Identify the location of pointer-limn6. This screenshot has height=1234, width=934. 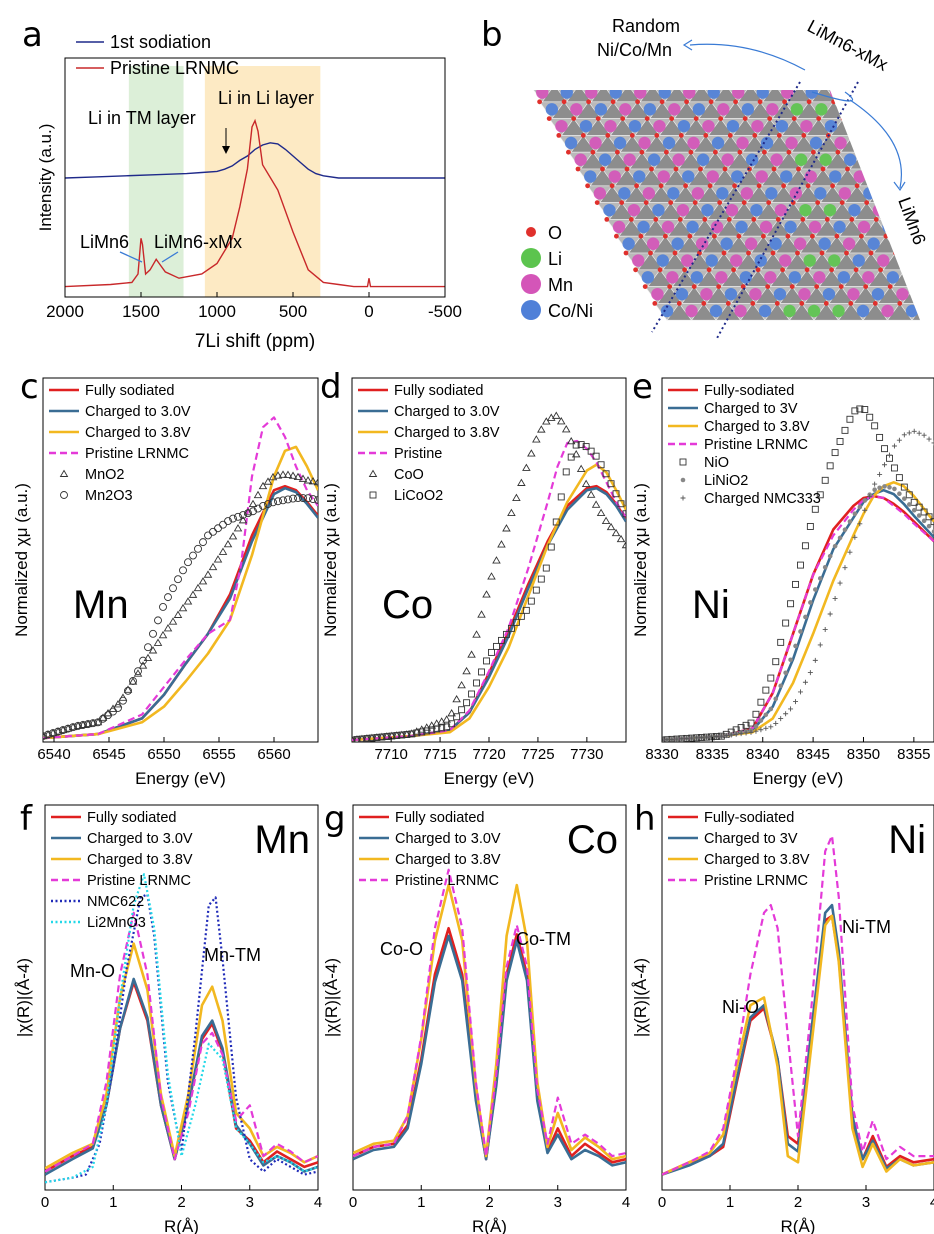
(131, 257).